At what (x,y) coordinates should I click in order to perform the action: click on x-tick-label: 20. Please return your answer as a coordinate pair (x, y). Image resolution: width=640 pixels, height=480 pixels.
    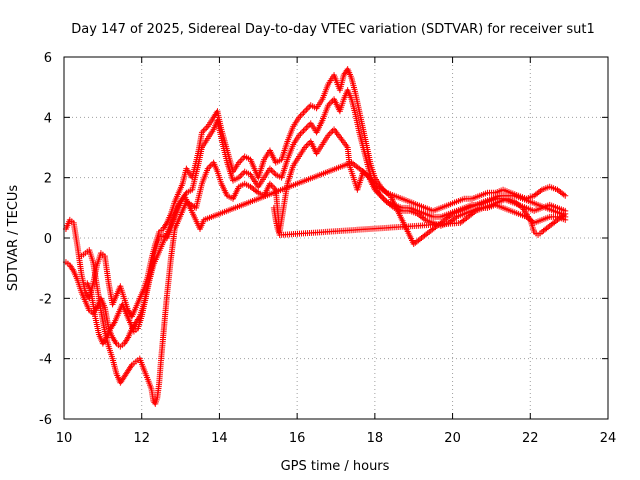
    Looking at the image, I should click on (452, 438).